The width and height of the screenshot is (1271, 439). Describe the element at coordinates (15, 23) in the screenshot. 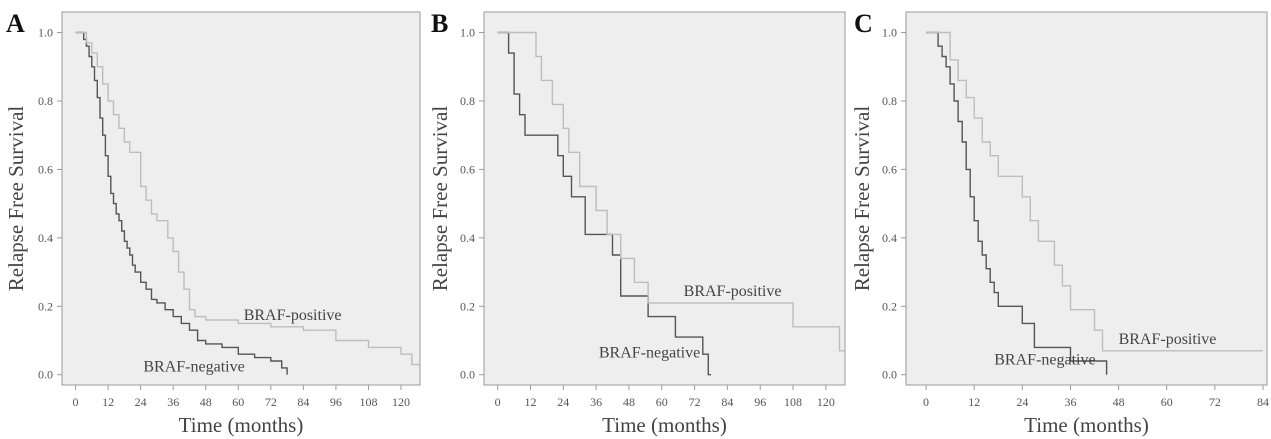

I see `panel-label: A` at that location.